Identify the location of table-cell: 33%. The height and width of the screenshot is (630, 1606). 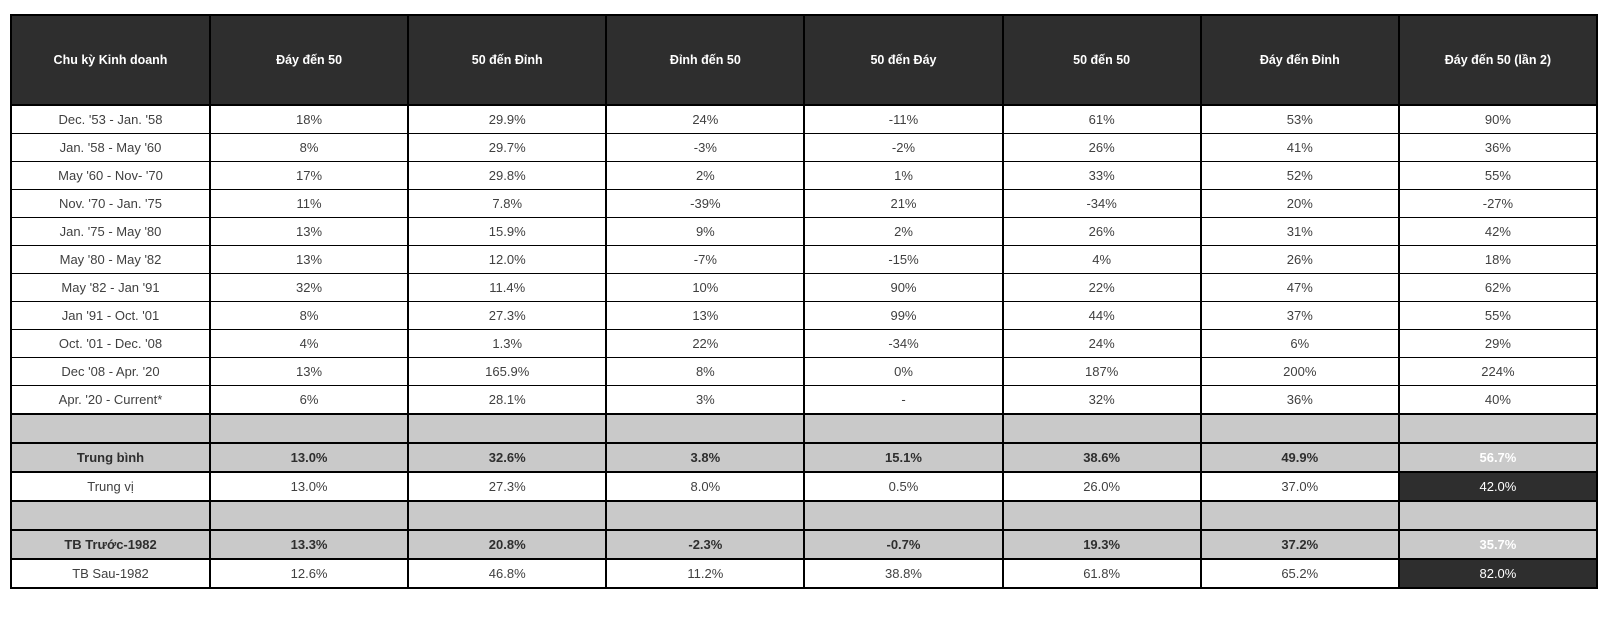
(1101, 175).